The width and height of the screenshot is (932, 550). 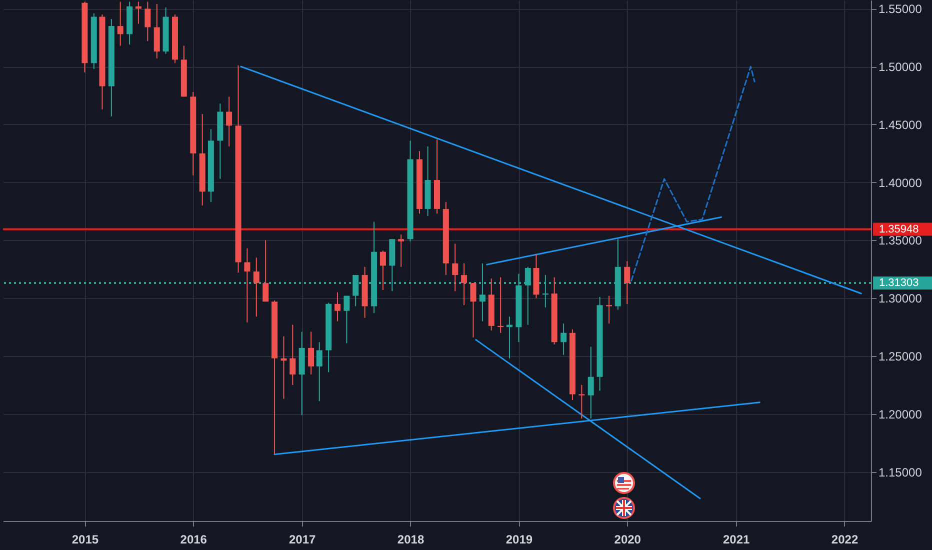 I want to click on x-tick-label: 2021, so click(x=736, y=539).